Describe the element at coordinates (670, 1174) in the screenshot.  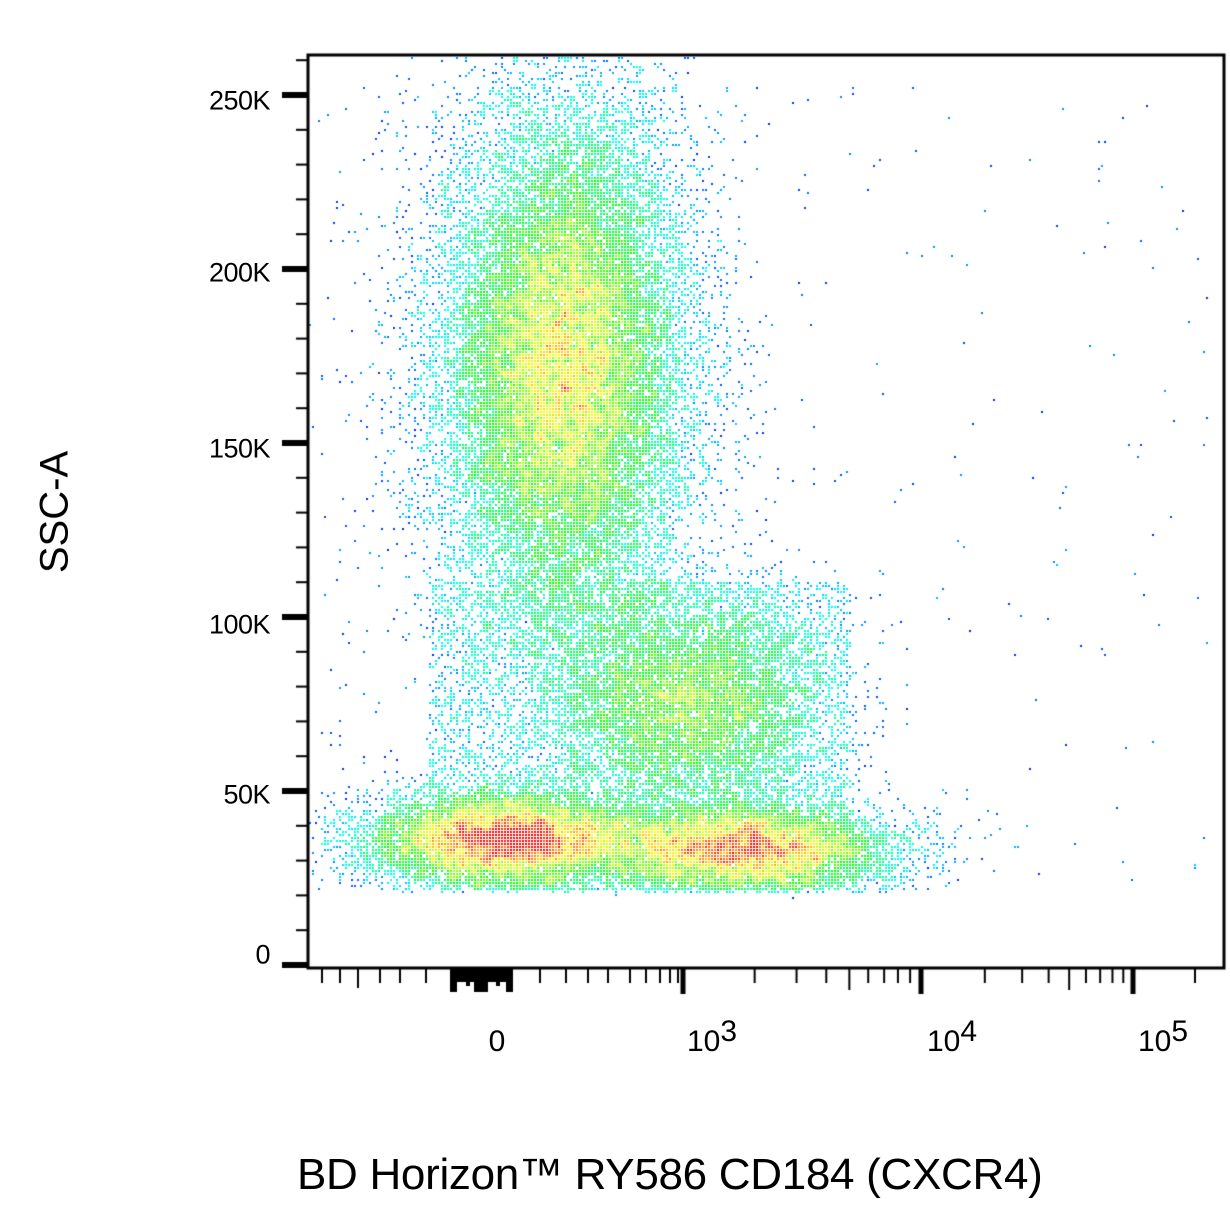
I see `x-axis-label: BD Horizon™ RY586 CD184 (CXCR4)` at that location.